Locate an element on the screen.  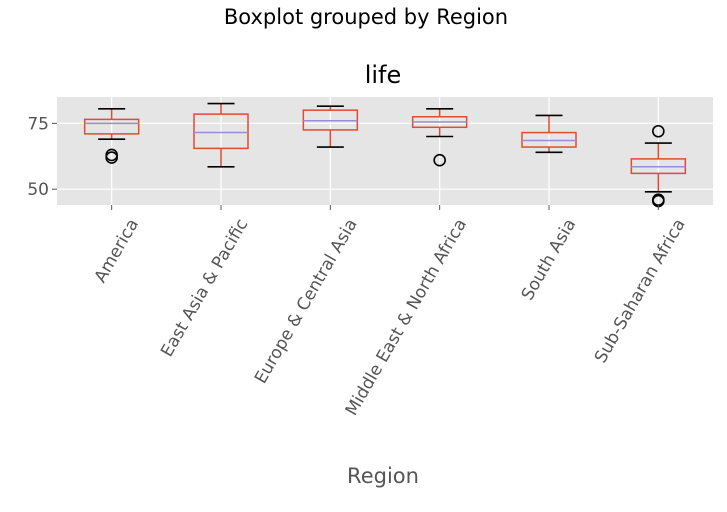
x-tick-label: America is located at coordinates (117, 251).